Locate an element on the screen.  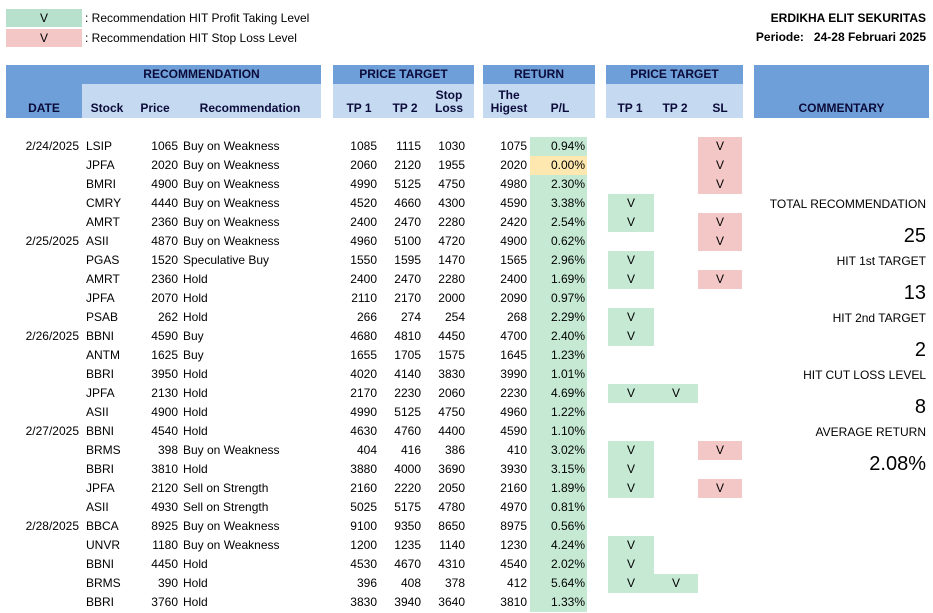
cell-price: 2360 is located at coordinates (164, 279).